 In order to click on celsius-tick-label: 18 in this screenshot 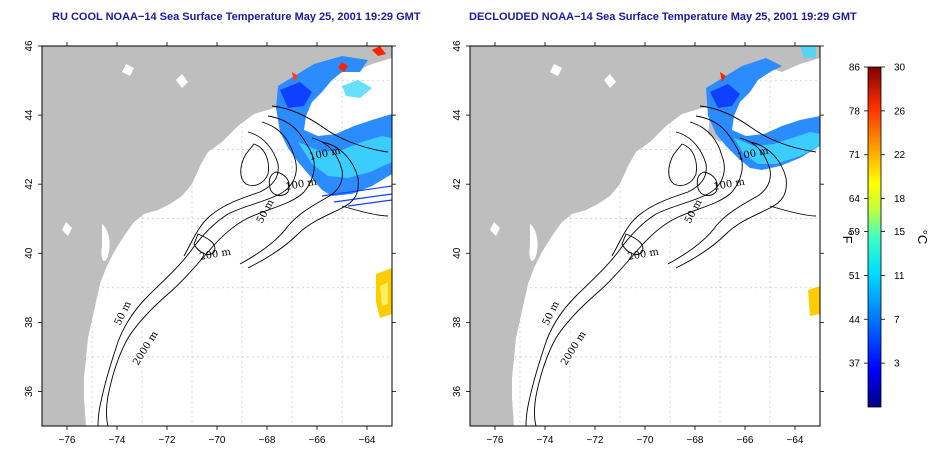, I will do `click(900, 199)`.